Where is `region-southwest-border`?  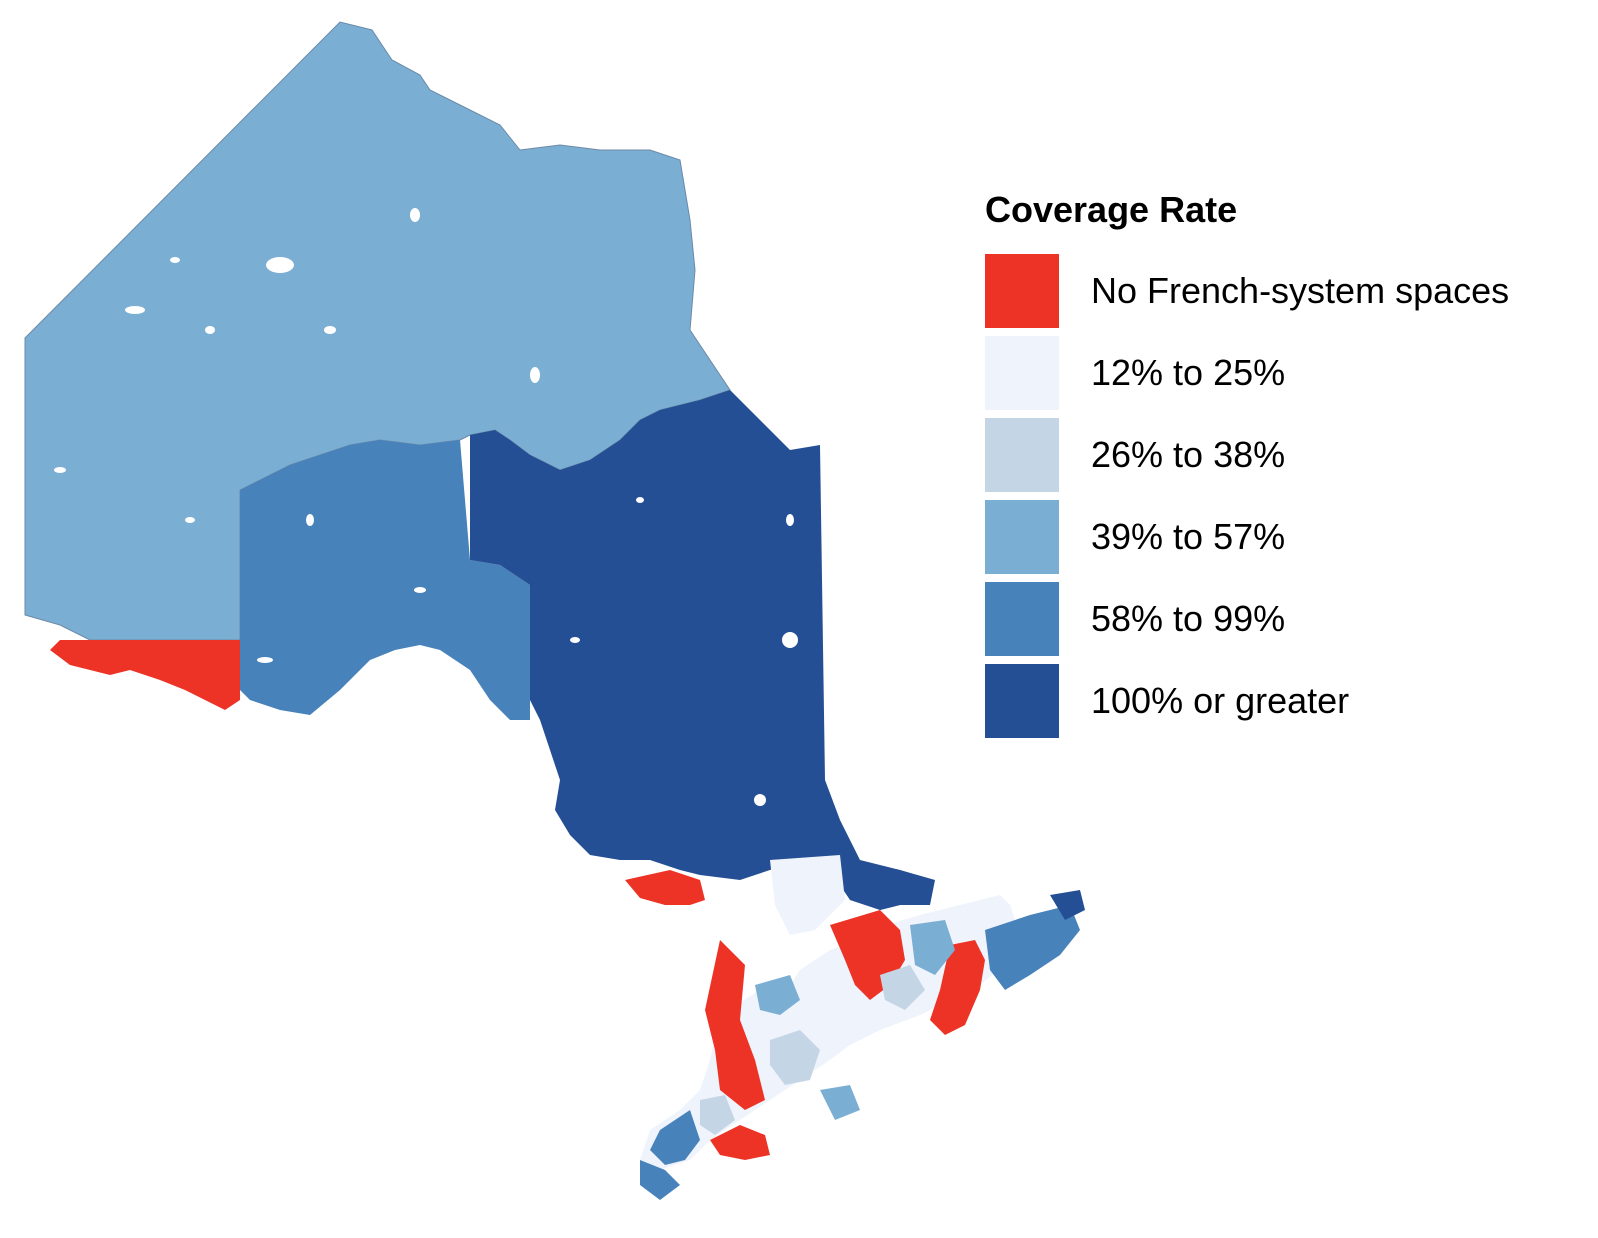 region-southwest-border is located at coordinates (145, 675).